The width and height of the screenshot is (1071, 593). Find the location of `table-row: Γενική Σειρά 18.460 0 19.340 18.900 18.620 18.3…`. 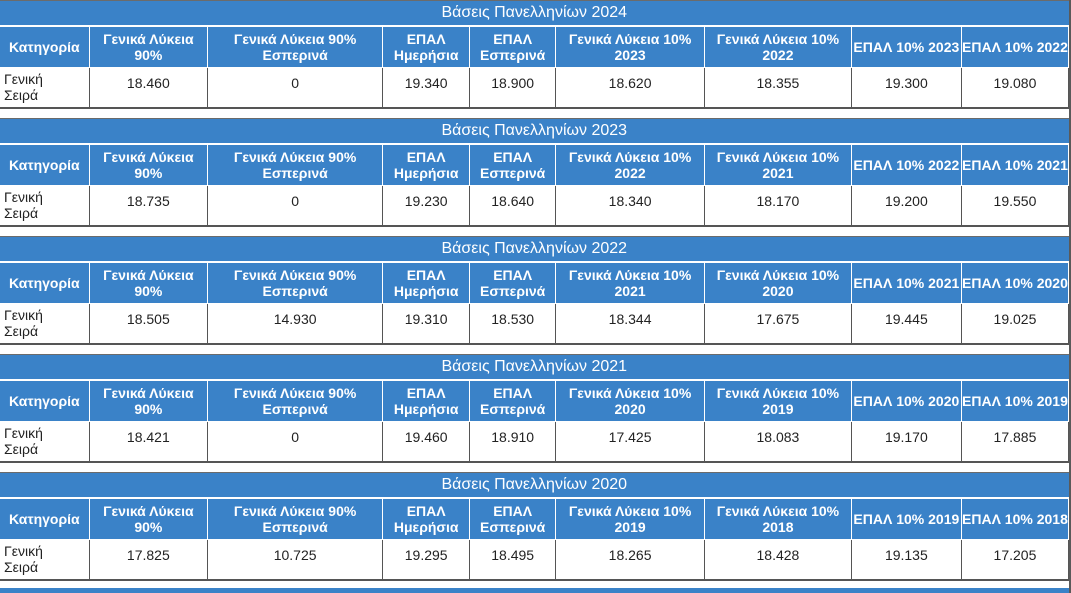

table-row: Γενική Σειρά 18.460 0 19.340 18.900 18.620 18.3… is located at coordinates (535, 88).